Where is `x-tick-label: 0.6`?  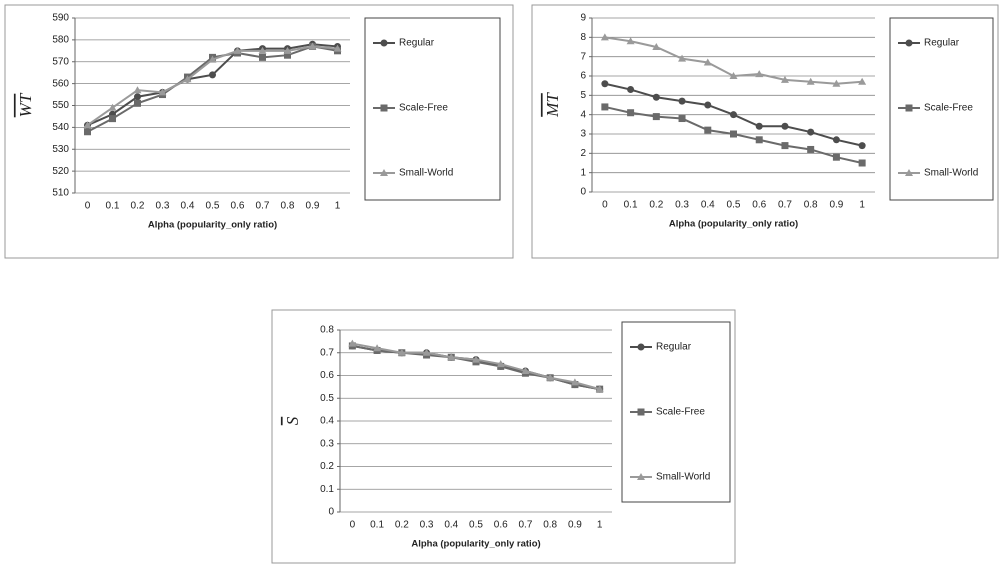 x-tick-label: 0.6 is located at coordinates (759, 205).